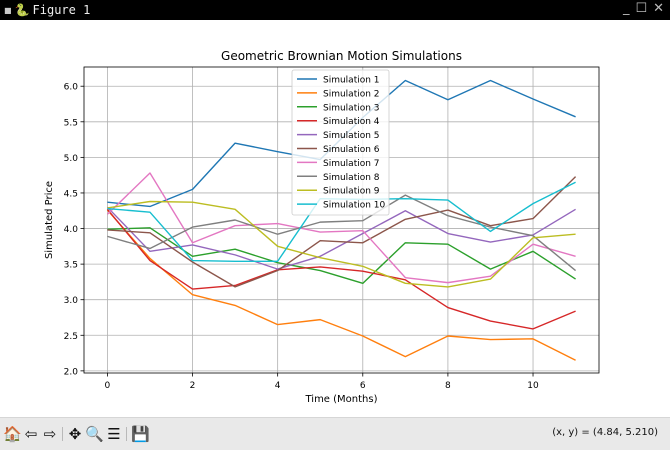 The height and width of the screenshot is (450, 670). What do you see at coordinates (658, 8) in the screenshot?
I see `close-icon: ✕` at bounding box center [658, 8].